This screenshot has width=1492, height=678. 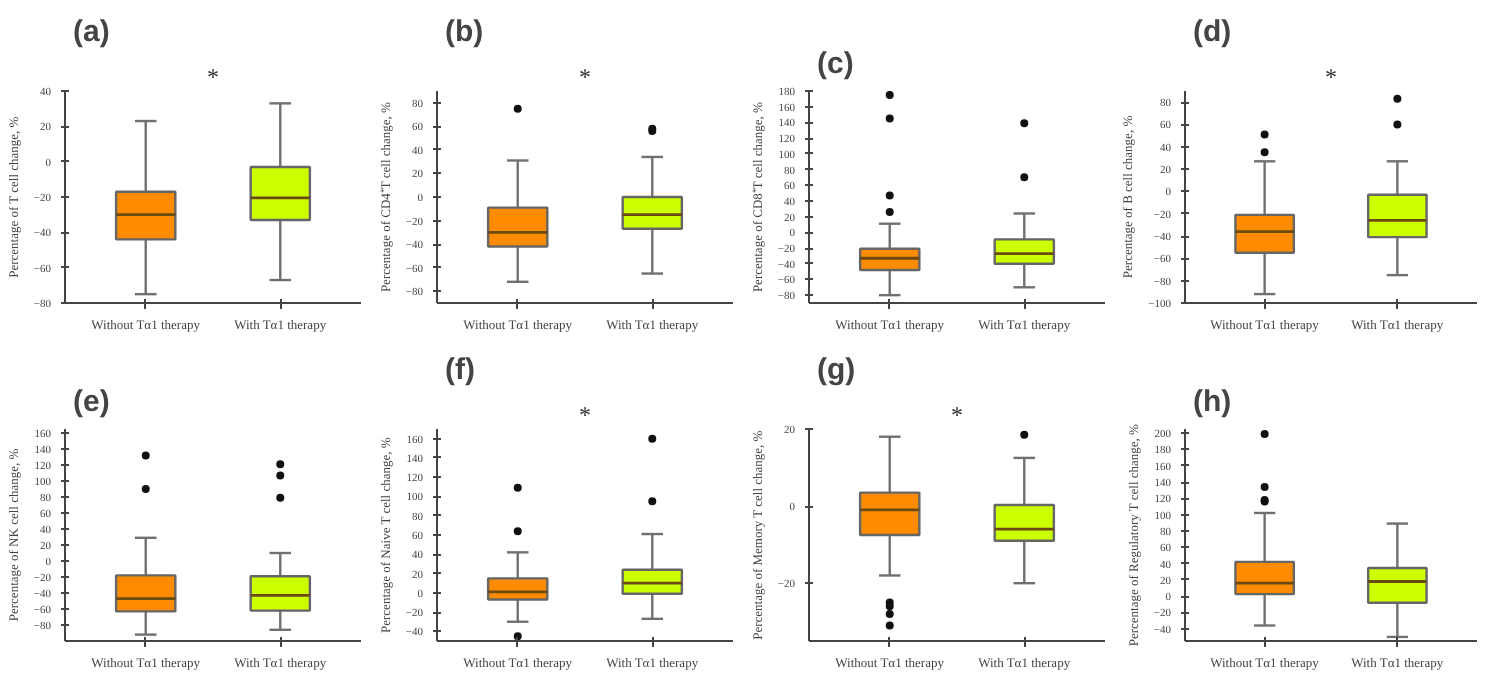 What do you see at coordinates (91, 32) in the screenshot?
I see `chart-title: (a)` at bounding box center [91, 32].